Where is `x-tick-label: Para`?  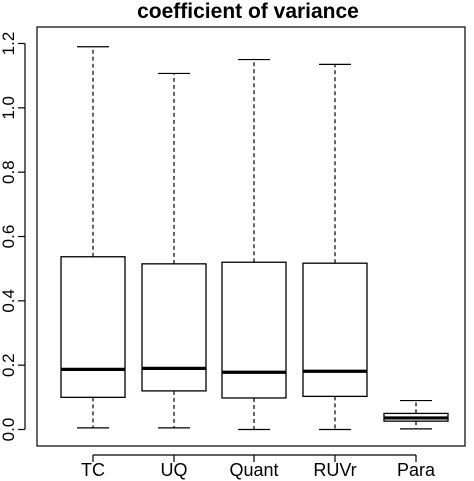 x-tick-label: Para is located at coordinates (416, 470).